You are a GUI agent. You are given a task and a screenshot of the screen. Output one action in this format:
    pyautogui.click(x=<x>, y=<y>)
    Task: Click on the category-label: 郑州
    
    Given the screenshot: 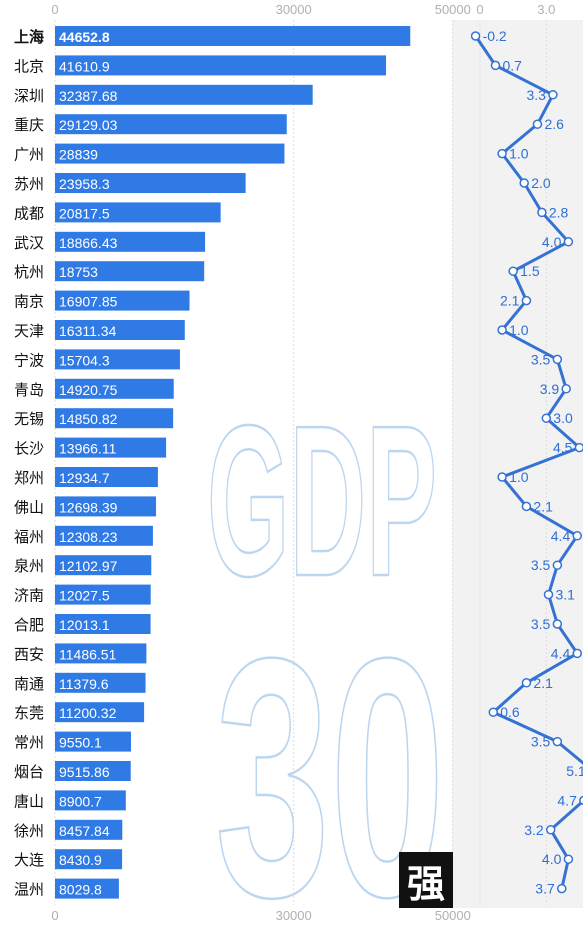 What is the action you would take?
    pyautogui.click(x=29, y=478)
    